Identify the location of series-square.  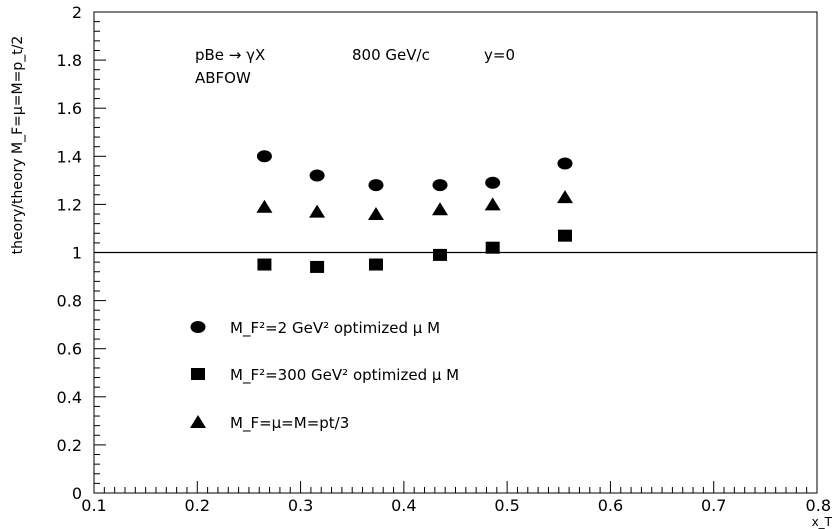
(414, 251).